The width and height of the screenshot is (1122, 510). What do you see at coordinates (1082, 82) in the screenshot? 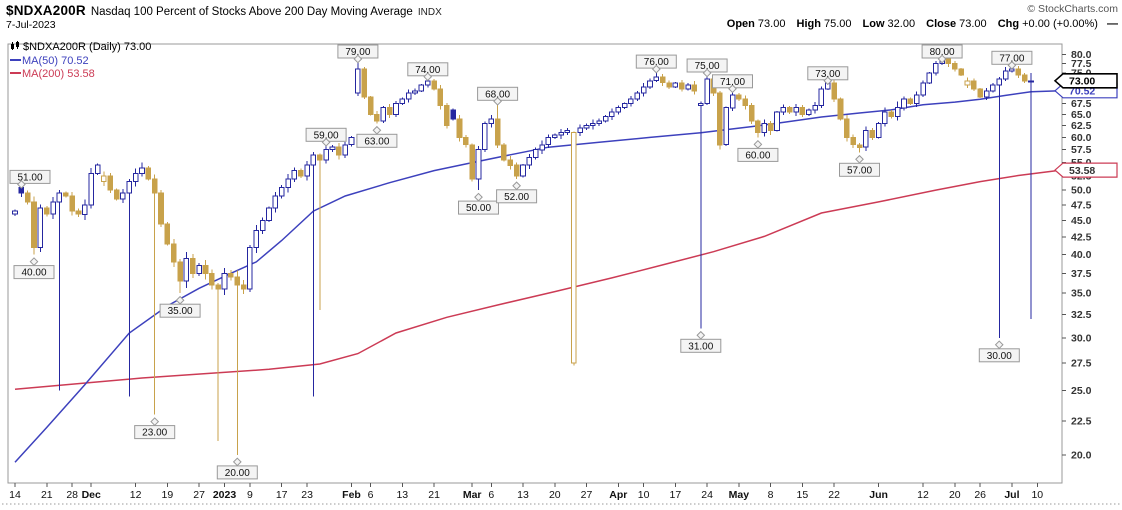
I see `svg-text: 73.00` at bounding box center [1082, 82].